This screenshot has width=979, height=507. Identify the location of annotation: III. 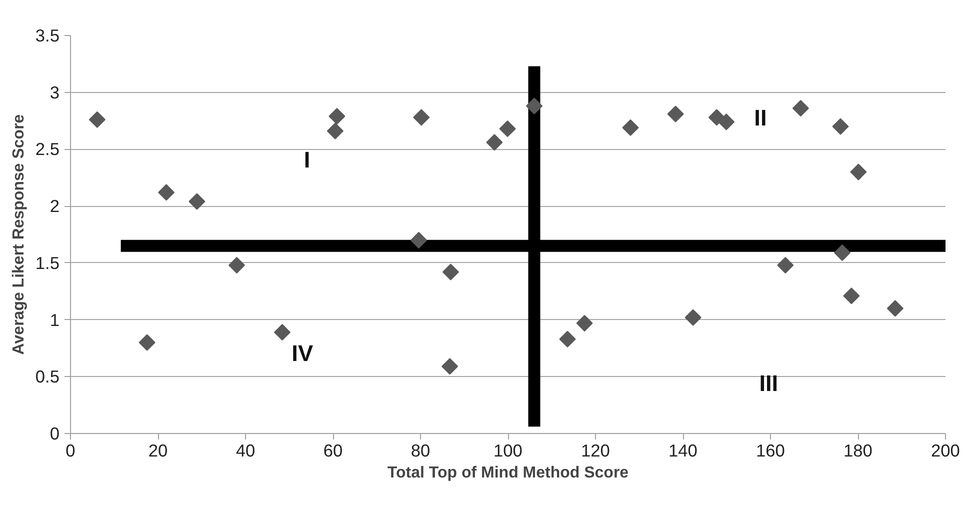
(768, 383).